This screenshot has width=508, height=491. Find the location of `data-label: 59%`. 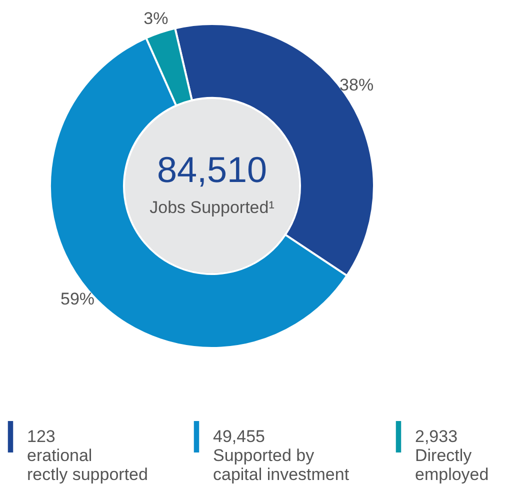

data-label: 59% is located at coordinates (77, 299).